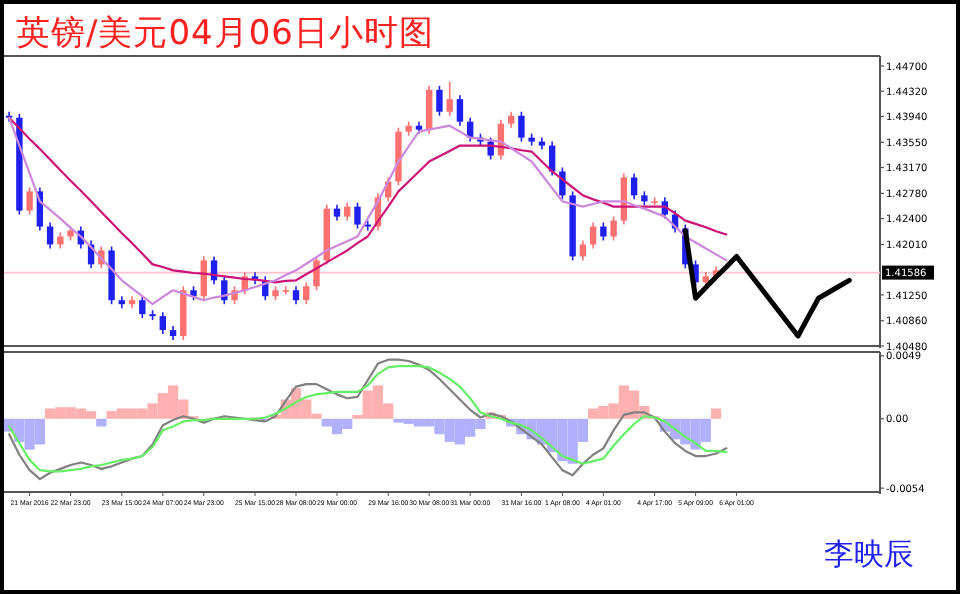 The height and width of the screenshot is (594, 960). I want to click on text: 李映辰, so click(869, 554).